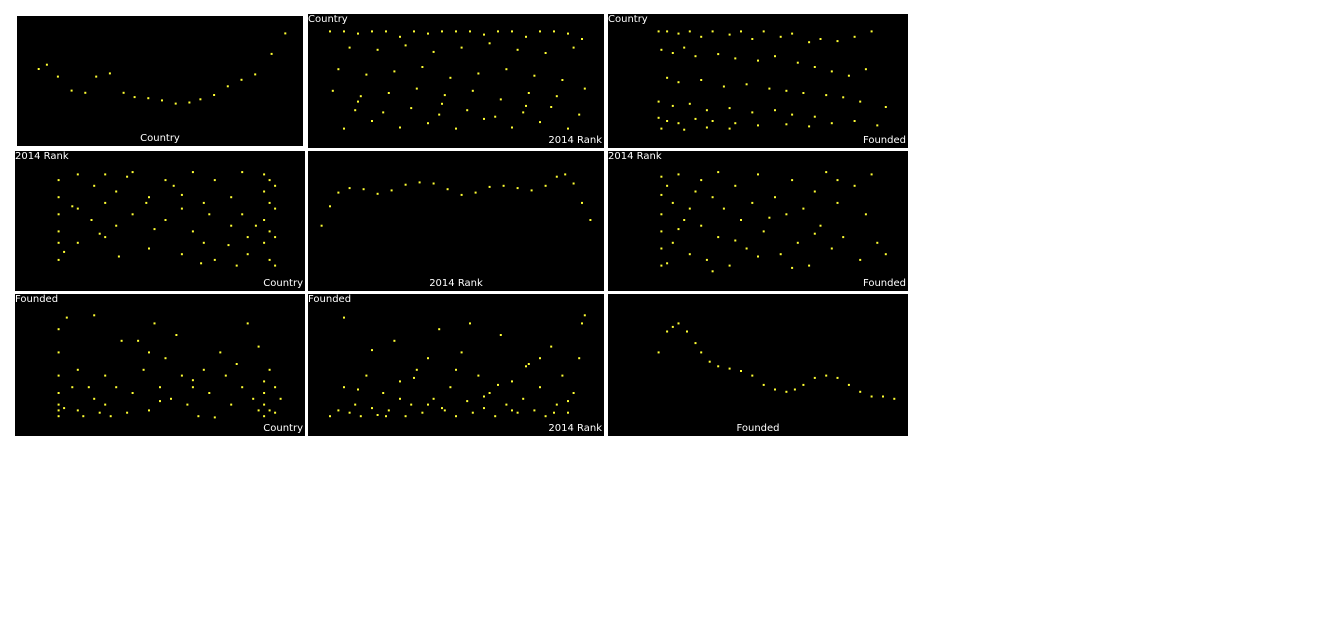 The width and height of the screenshot is (1341, 641). I want to click on plot-cell-2-2: Founded, so click(758, 365).